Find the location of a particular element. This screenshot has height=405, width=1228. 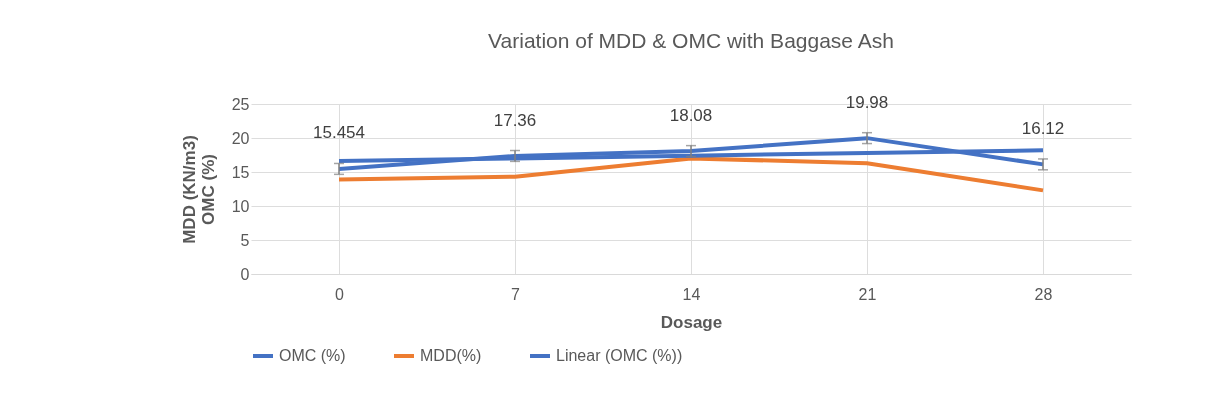

legend-label: Linear (OMC (%)) is located at coordinates (619, 355).